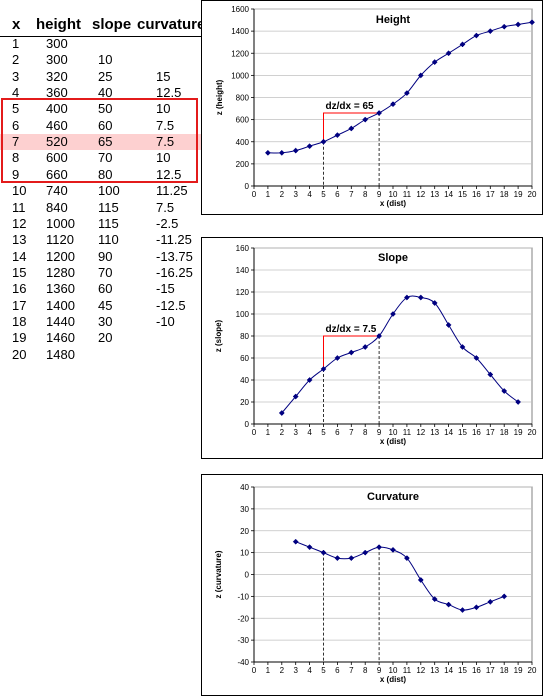 The image size is (543, 696). What do you see at coordinates (105, 289) in the screenshot?
I see `cell-slope: 60` at bounding box center [105, 289].